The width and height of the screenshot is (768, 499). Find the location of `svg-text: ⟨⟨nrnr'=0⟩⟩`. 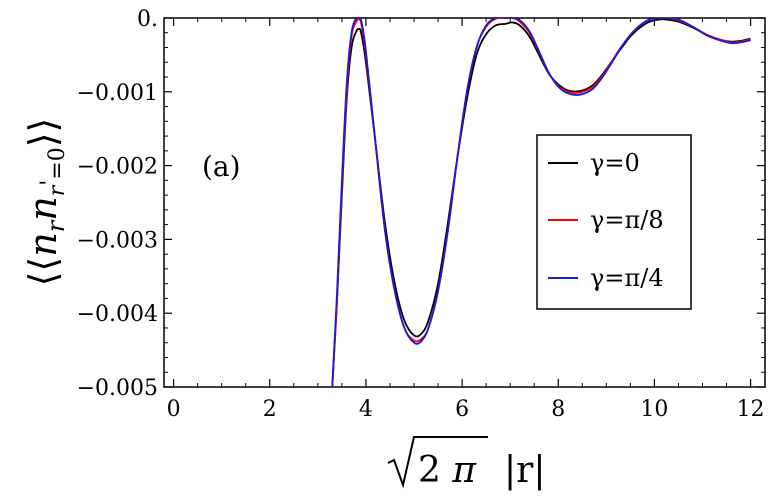

svg-text: ⟨⟨nrnr'=0⟩⟩ is located at coordinates (45, 202).